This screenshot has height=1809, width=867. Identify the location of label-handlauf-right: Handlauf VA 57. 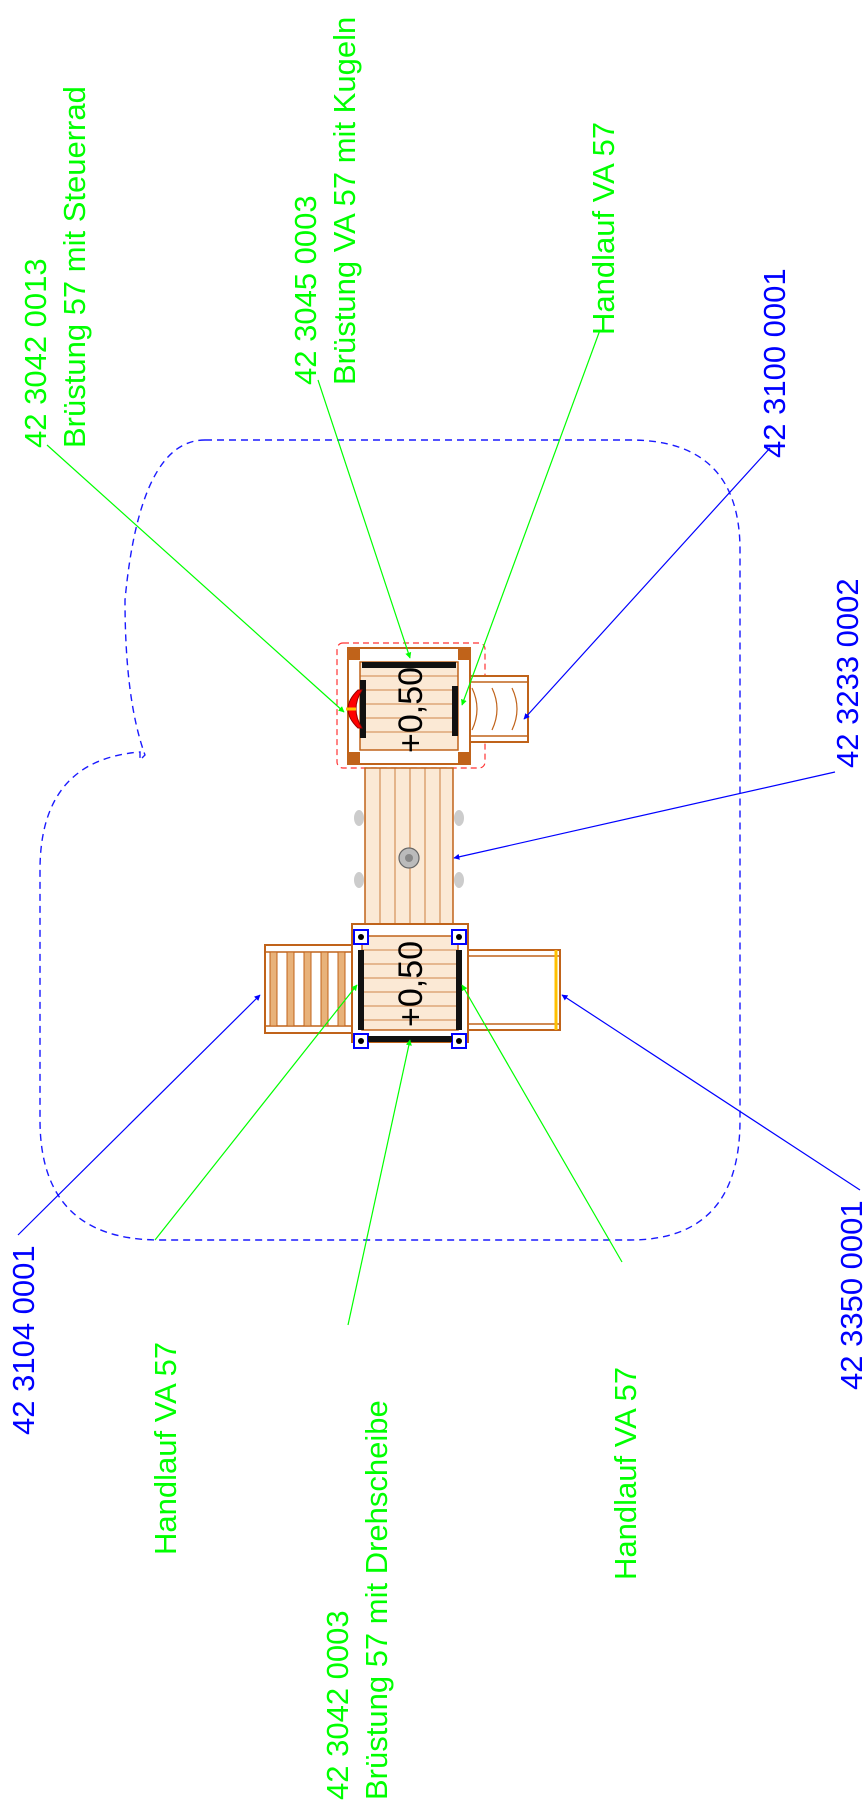
(625, 1473).